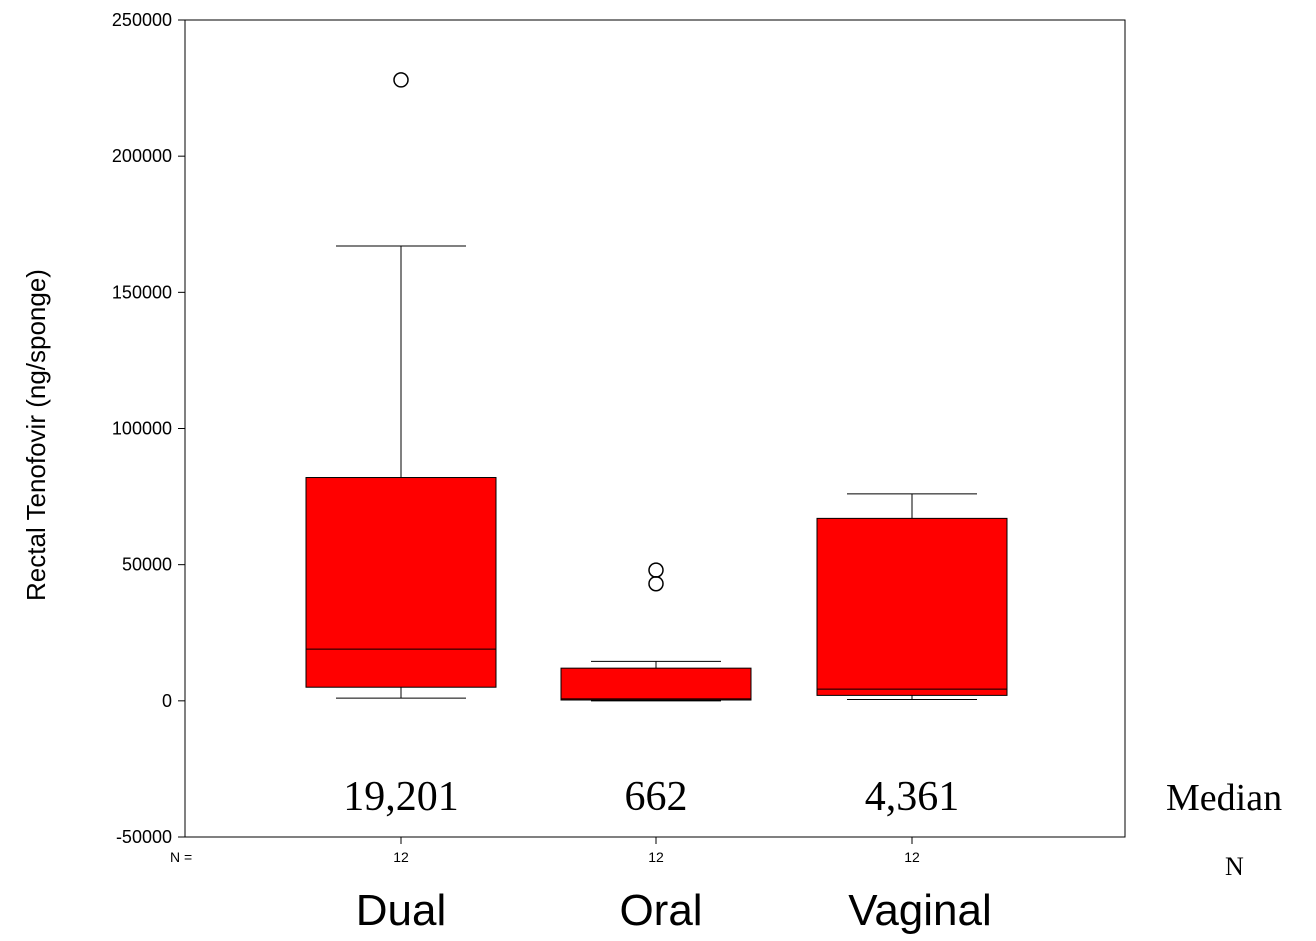 This screenshot has height=941, width=1316. What do you see at coordinates (36, 435) in the screenshot?
I see `y-axis-label: Rectal Tenofovir (ng/sponge)` at bounding box center [36, 435].